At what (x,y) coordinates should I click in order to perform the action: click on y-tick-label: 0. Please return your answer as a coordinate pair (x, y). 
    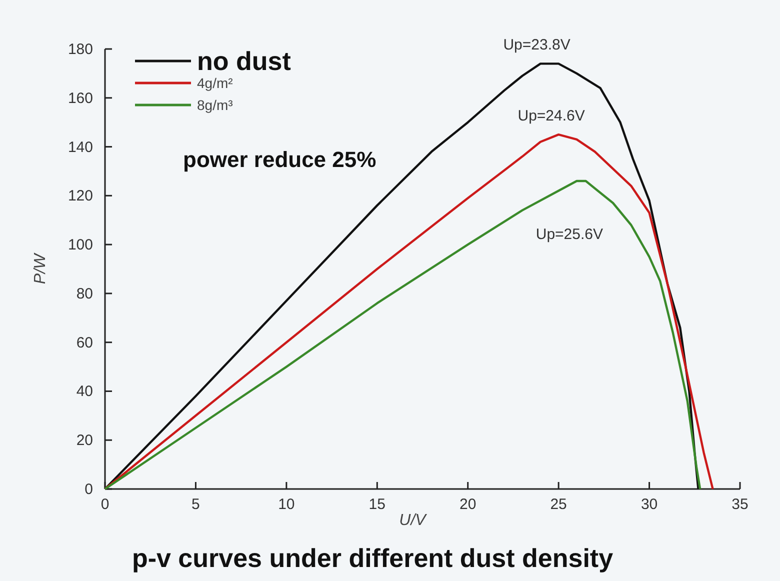
    Looking at the image, I should click on (88, 489).